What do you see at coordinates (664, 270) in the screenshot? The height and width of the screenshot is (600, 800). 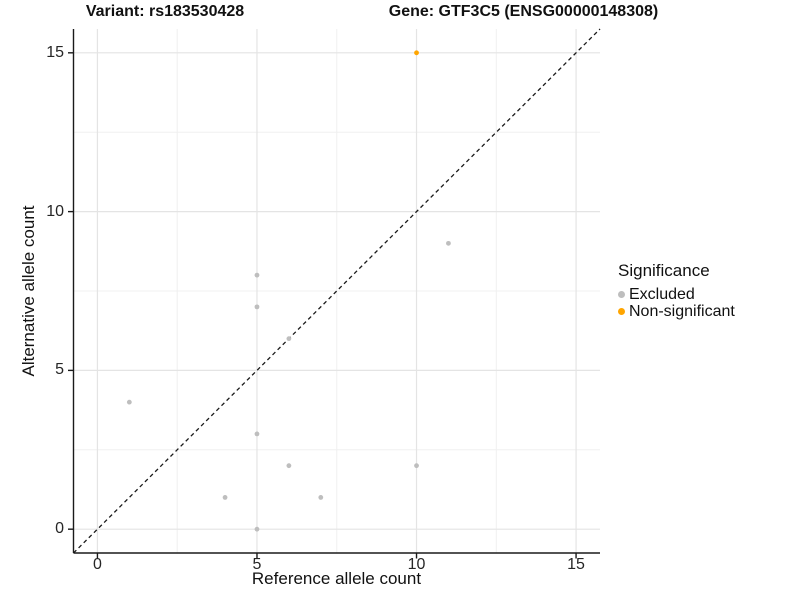 I see `legend-title: Significance` at bounding box center [664, 270].